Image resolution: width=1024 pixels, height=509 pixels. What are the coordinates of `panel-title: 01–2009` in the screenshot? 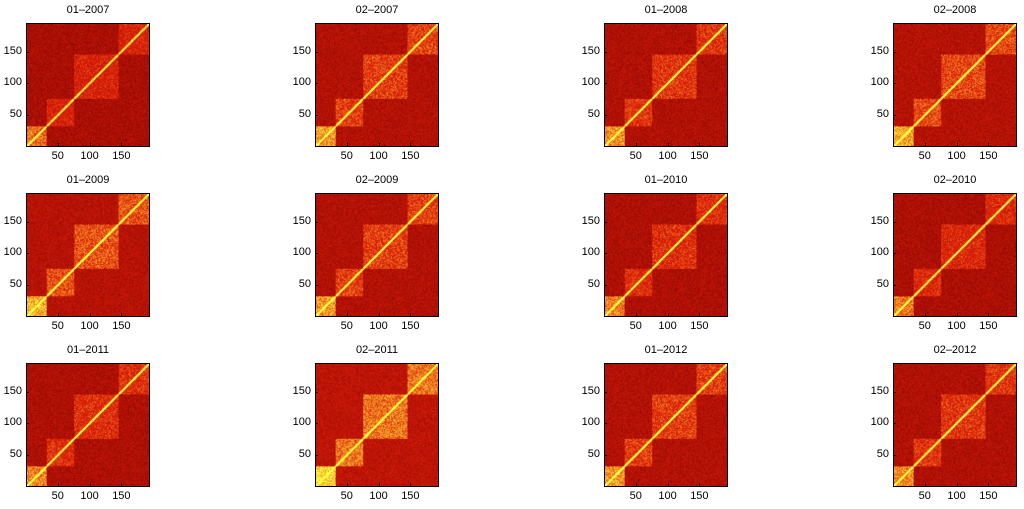 It's located at (88, 180).